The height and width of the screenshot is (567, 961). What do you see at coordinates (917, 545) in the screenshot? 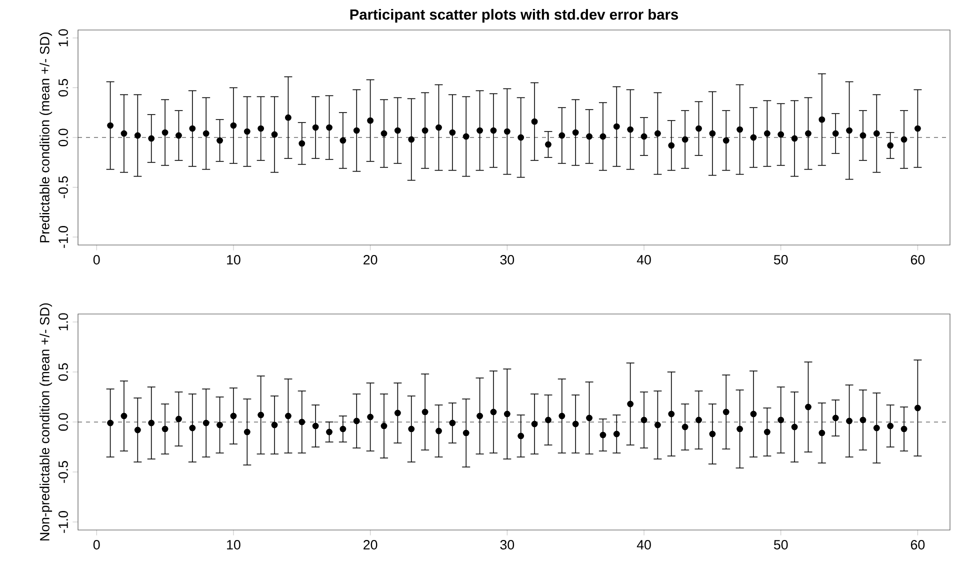
I see `x-tick-label: 60` at bounding box center [917, 545].